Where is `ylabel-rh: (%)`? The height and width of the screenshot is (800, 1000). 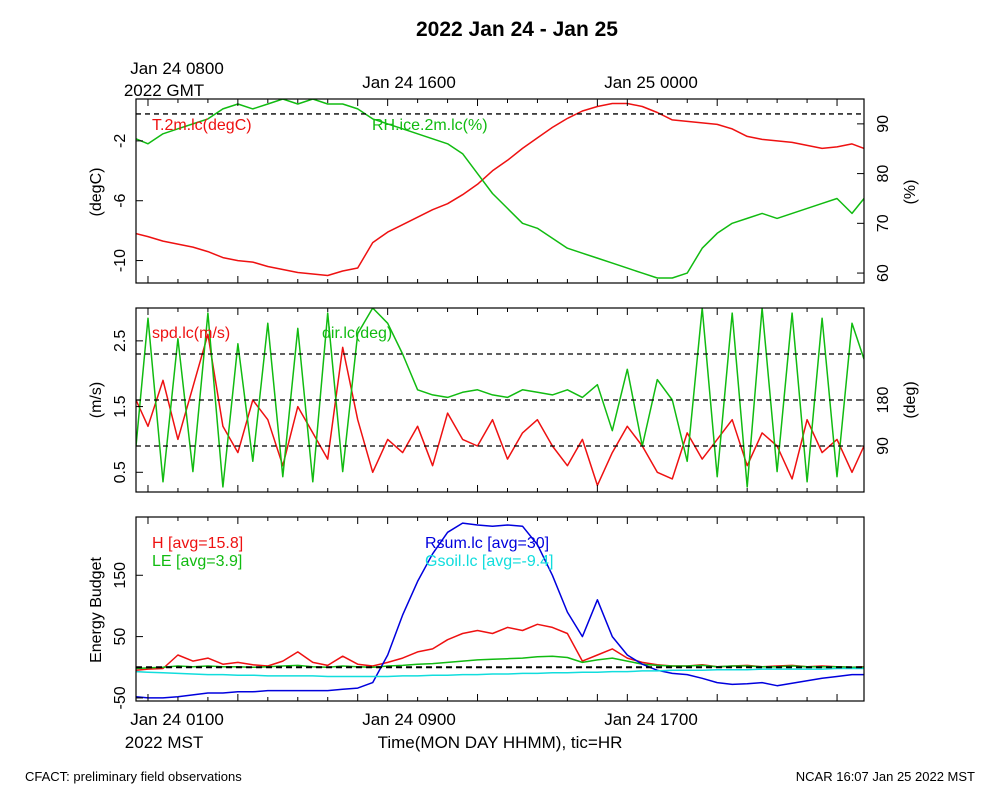 ylabel-rh: (%) is located at coordinates (910, 192).